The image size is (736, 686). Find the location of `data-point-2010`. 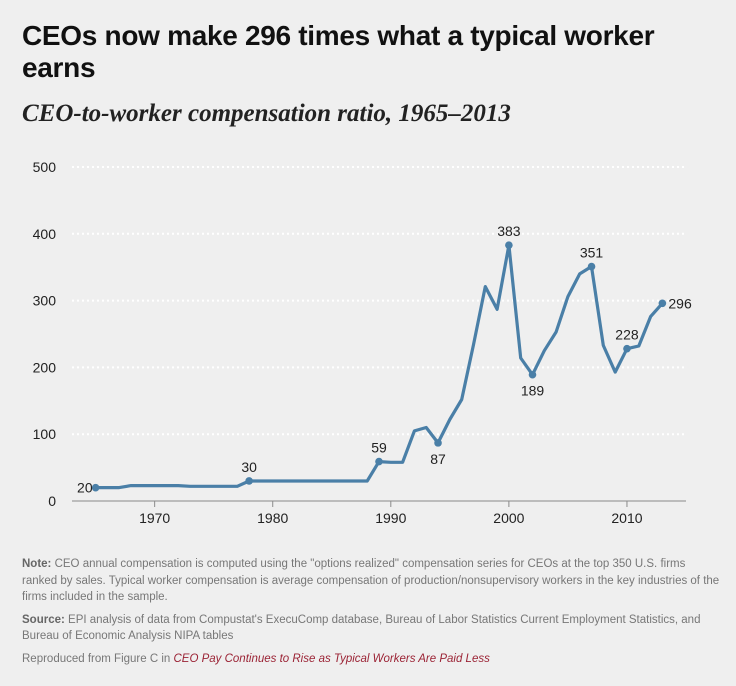

data-point-2010 is located at coordinates (627, 348).